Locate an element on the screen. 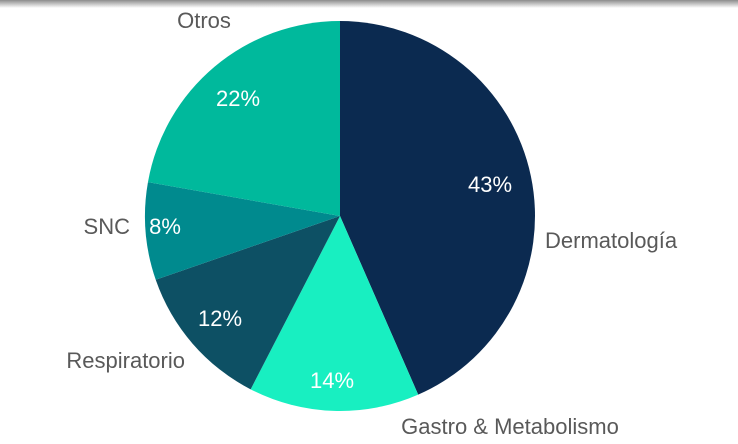 Image resolution: width=738 pixels, height=444 pixels. top-shadow is located at coordinates (369, 4).